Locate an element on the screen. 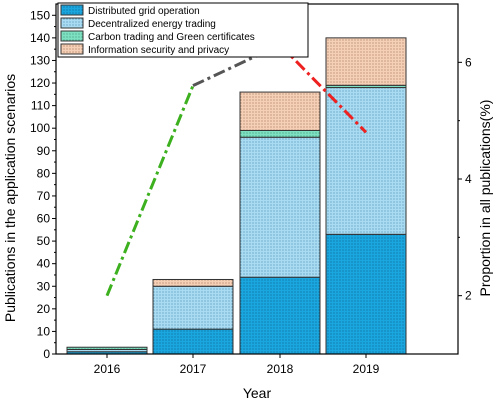 This screenshot has width=498, height=404. bar-segment-2019-s1 is located at coordinates (366, 161).